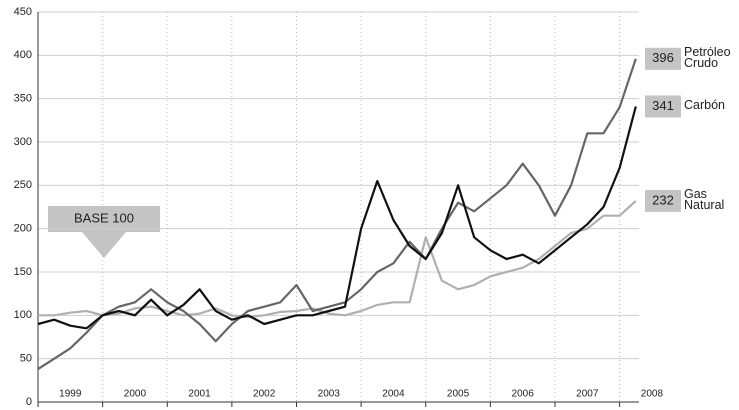 The width and height of the screenshot is (739, 410). What do you see at coordinates (135, 394) in the screenshot?
I see `x-tick-label: 2000` at bounding box center [135, 394].